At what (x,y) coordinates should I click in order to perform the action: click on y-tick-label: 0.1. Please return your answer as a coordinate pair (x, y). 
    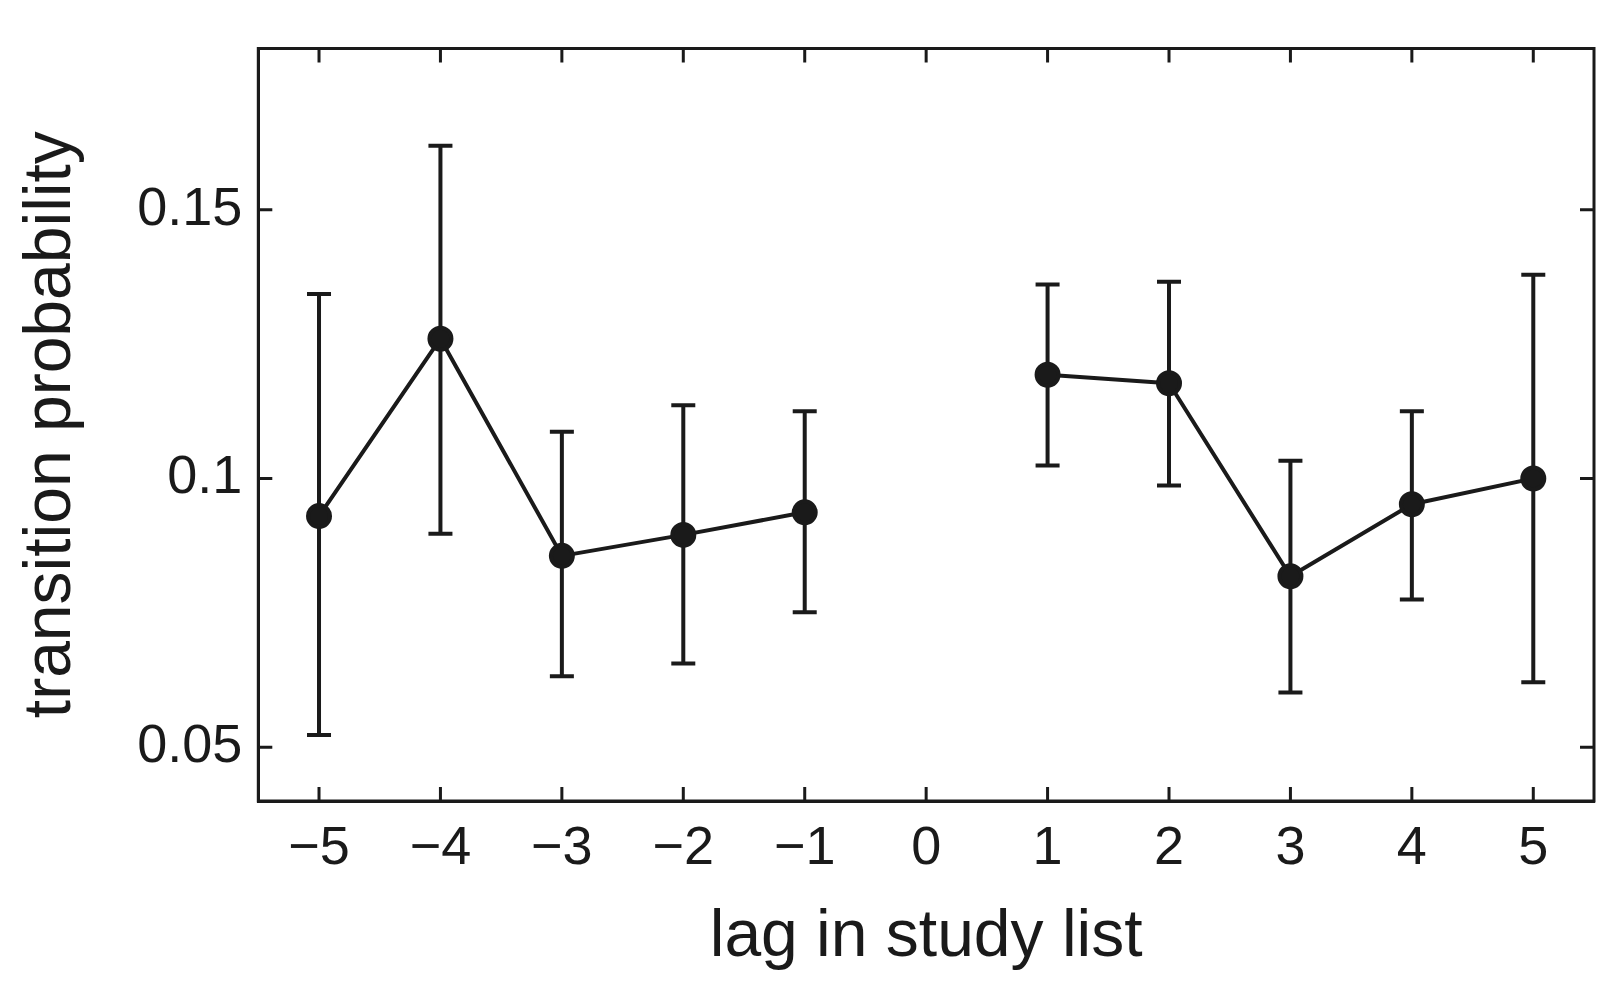
    Looking at the image, I should click on (205, 474).